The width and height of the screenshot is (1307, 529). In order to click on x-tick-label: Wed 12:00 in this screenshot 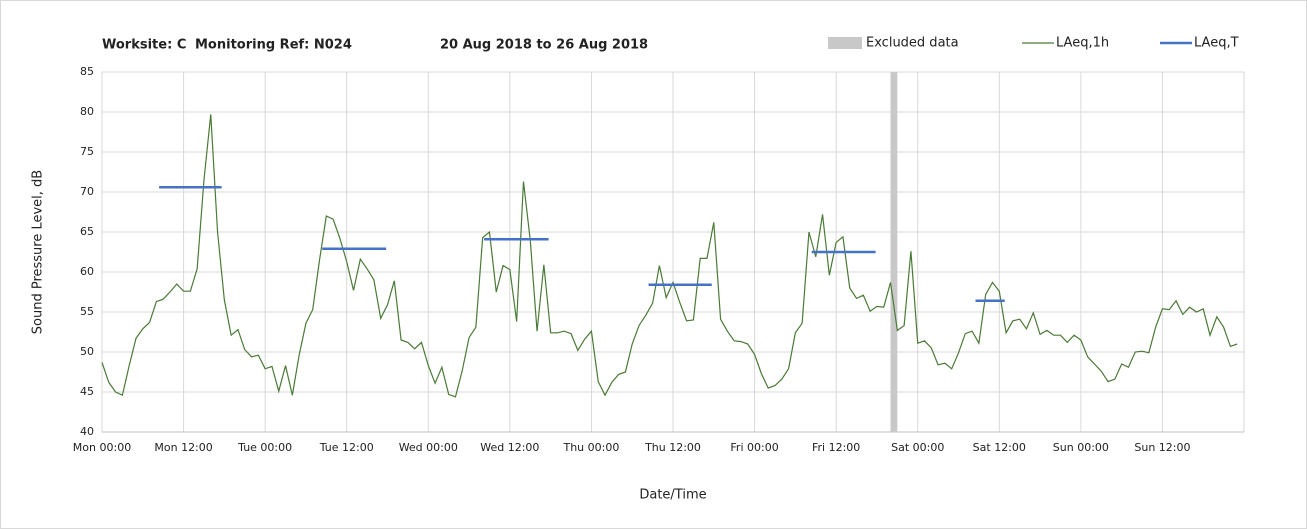, I will do `click(509, 447)`.